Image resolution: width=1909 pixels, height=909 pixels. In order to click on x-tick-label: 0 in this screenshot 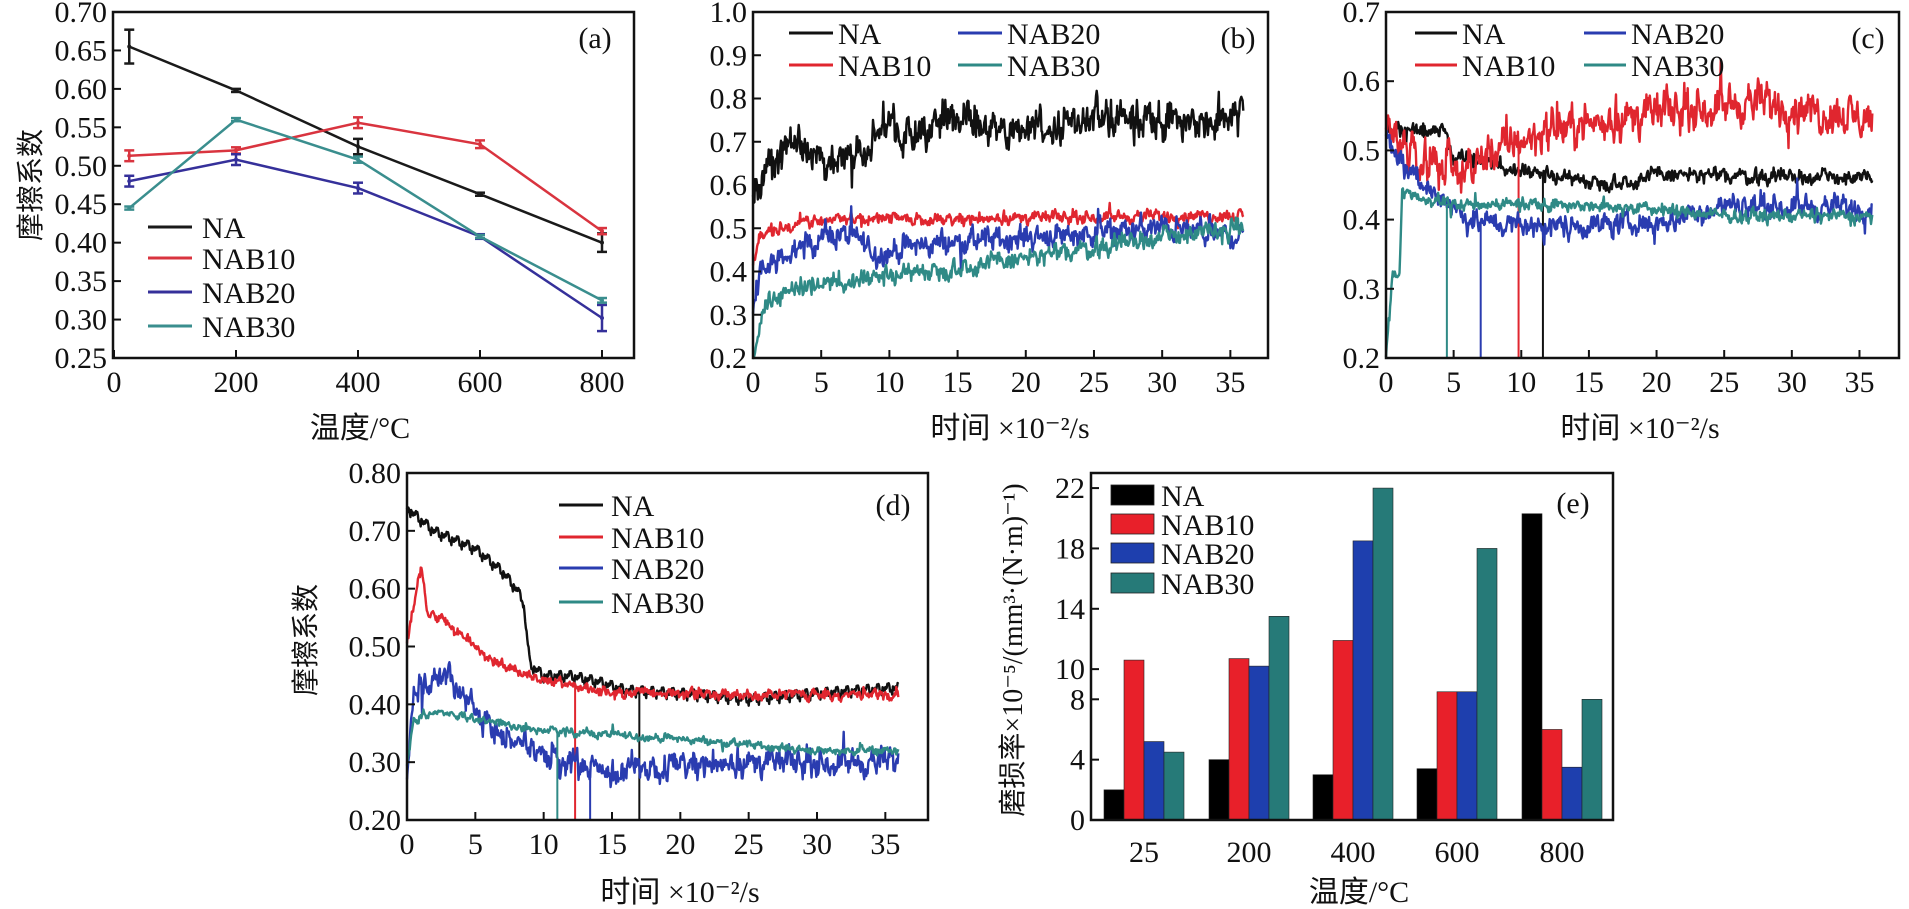, I will do `click(407, 844)`.